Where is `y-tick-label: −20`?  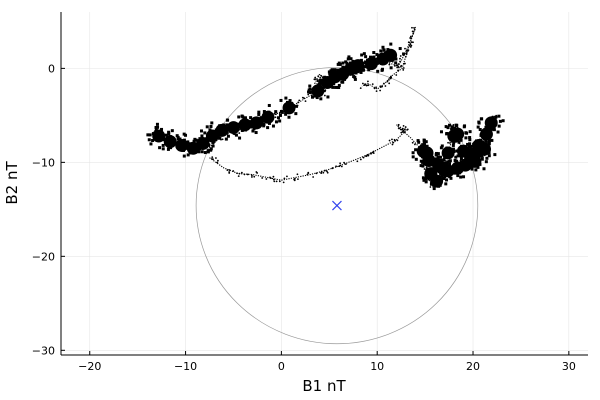 y-tick-label: −20 is located at coordinates (43, 256).